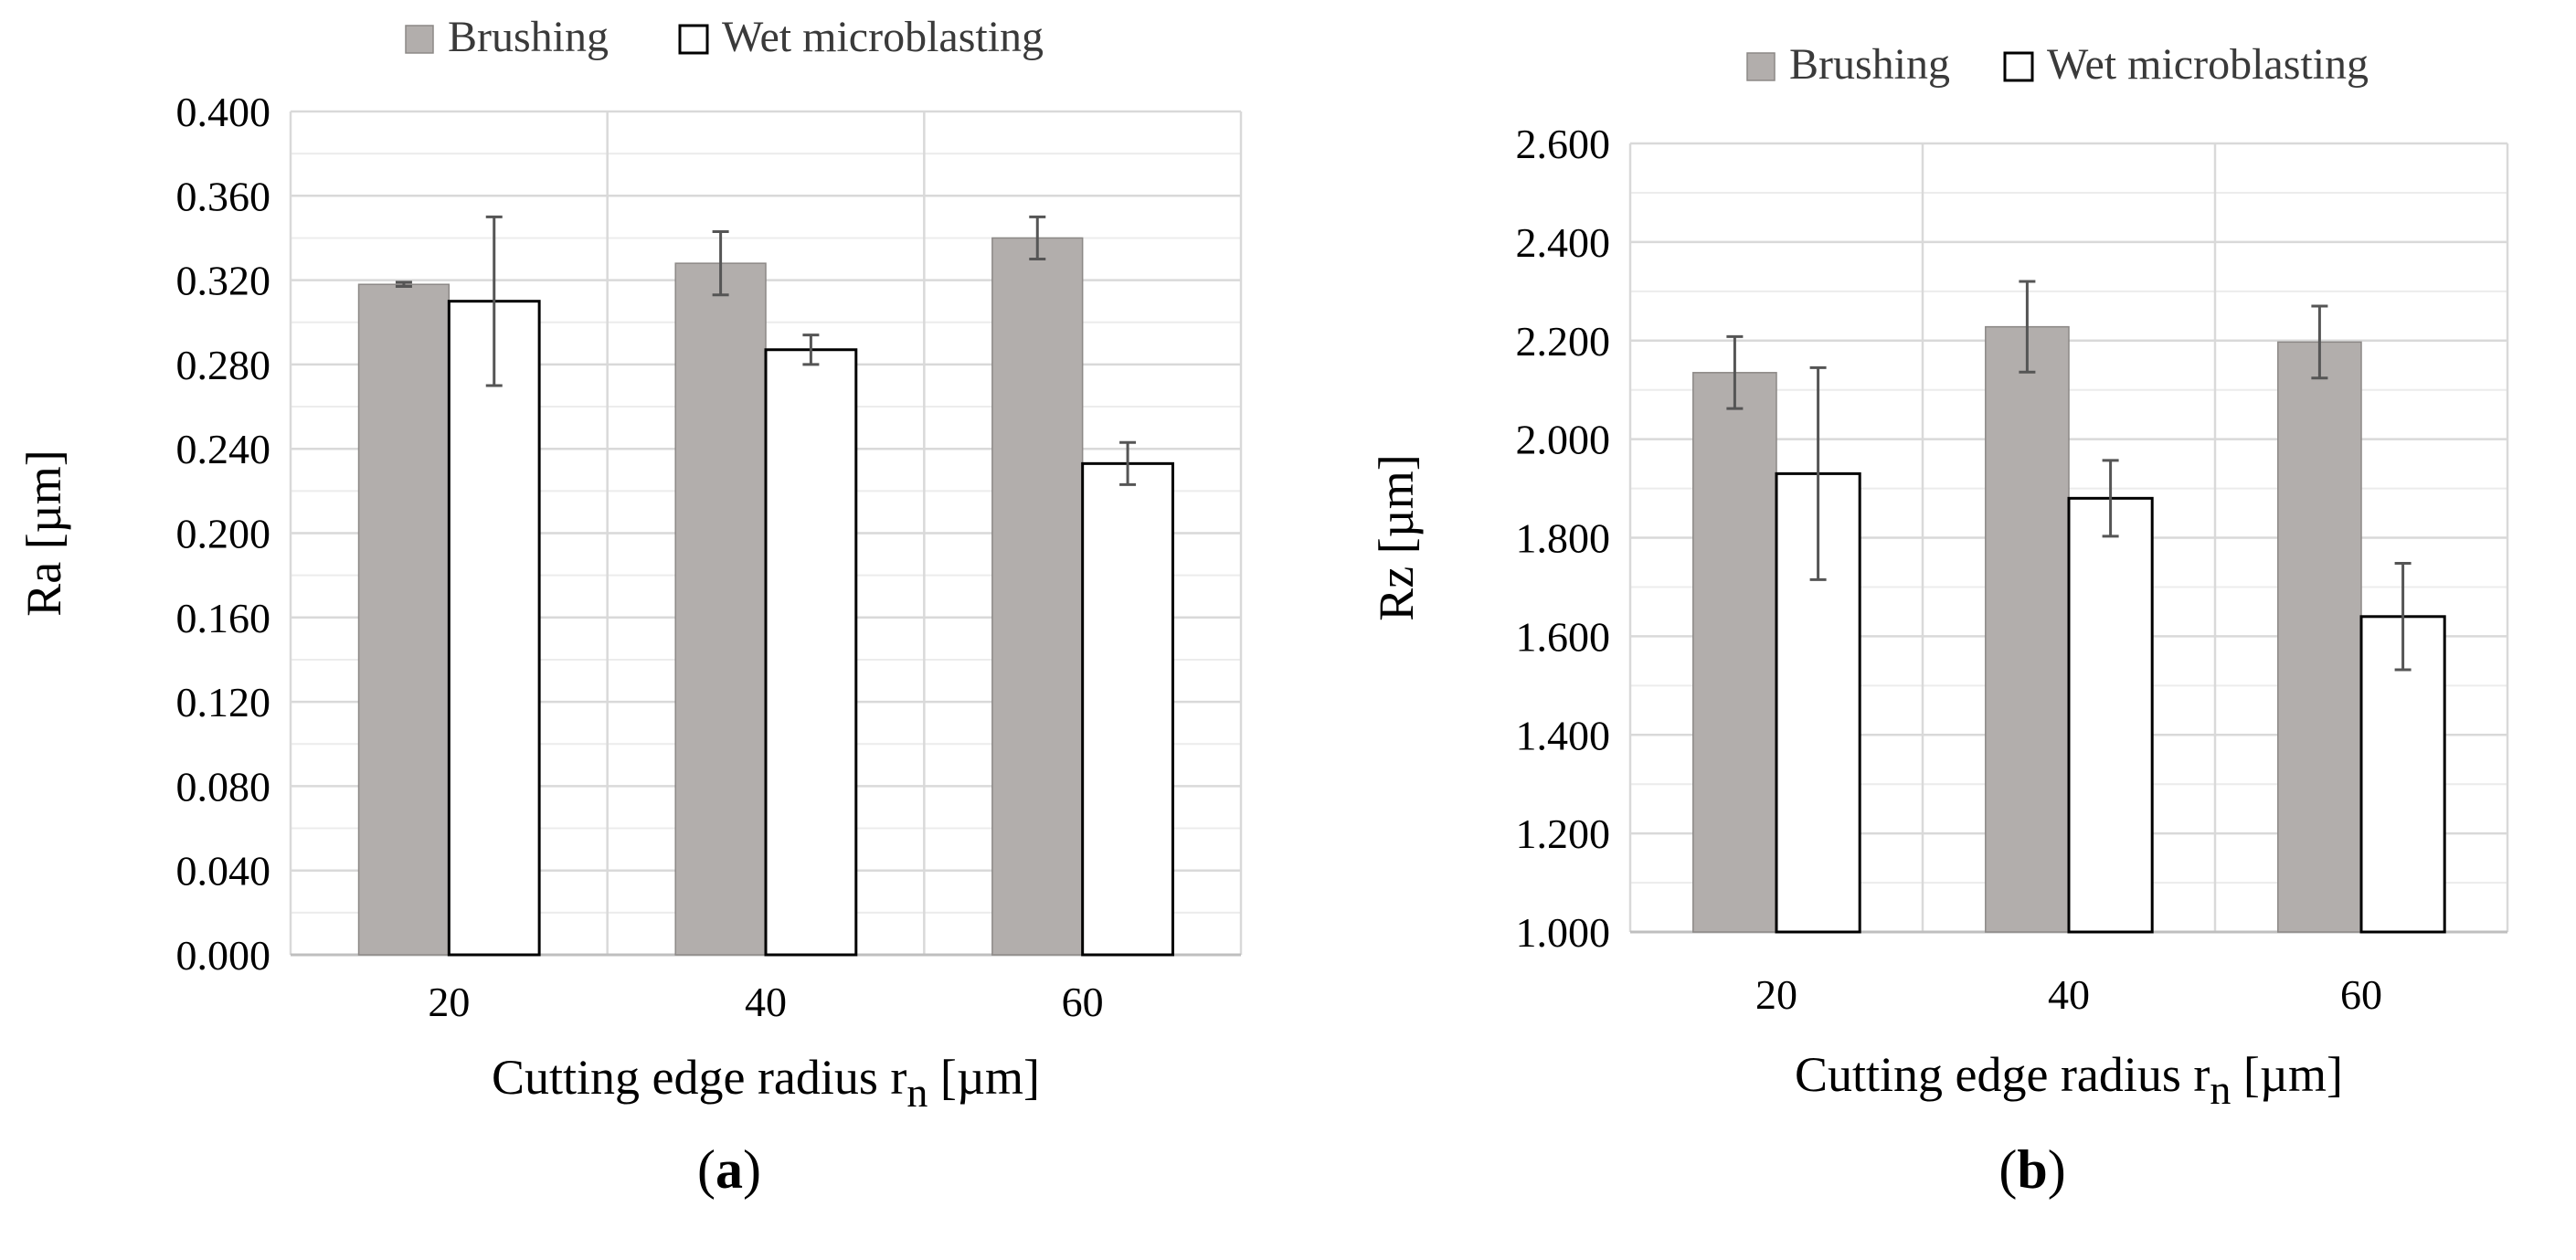 This screenshot has width=2576, height=1260. What do you see at coordinates (223, 365) in the screenshot?
I see `y-tick-label: 0.280` at bounding box center [223, 365].